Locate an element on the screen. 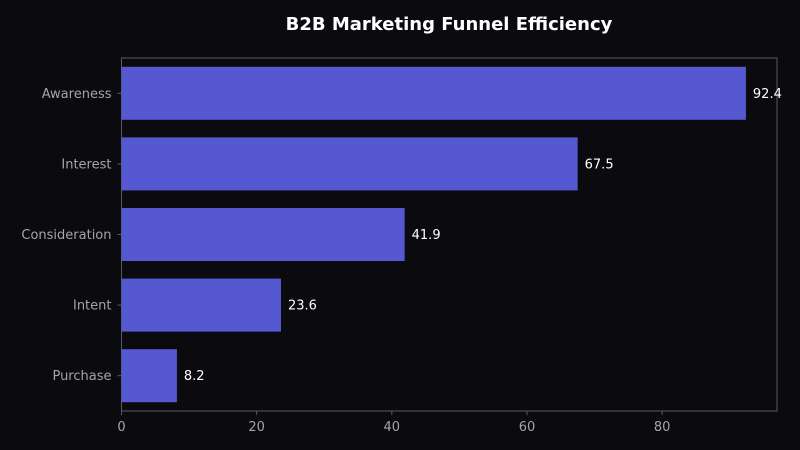 Image resolution: width=800 pixels, height=450 pixels. chart-title: B2B Marketing Funnel Efficiency is located at coordinates (449, 24).